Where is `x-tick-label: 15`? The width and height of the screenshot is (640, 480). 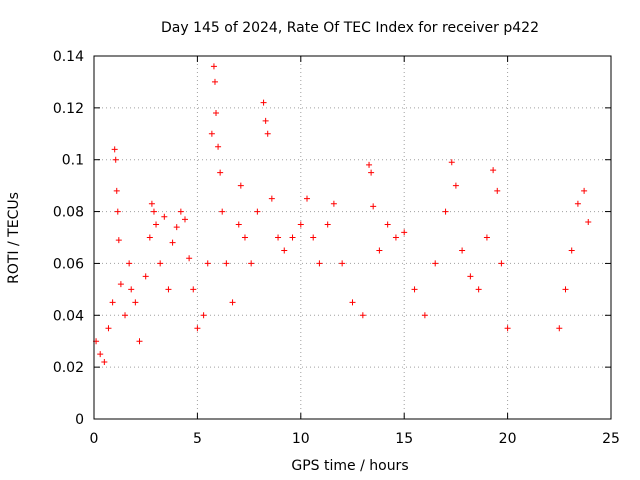
x-tick-label: 15 is located at coordinates (404, 439).